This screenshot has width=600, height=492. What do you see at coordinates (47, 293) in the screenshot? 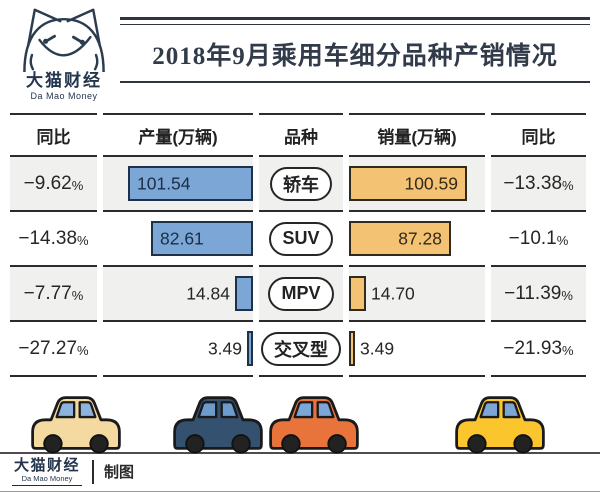
I see `yoy-number: −7.77` at bounding box center [47, 293].